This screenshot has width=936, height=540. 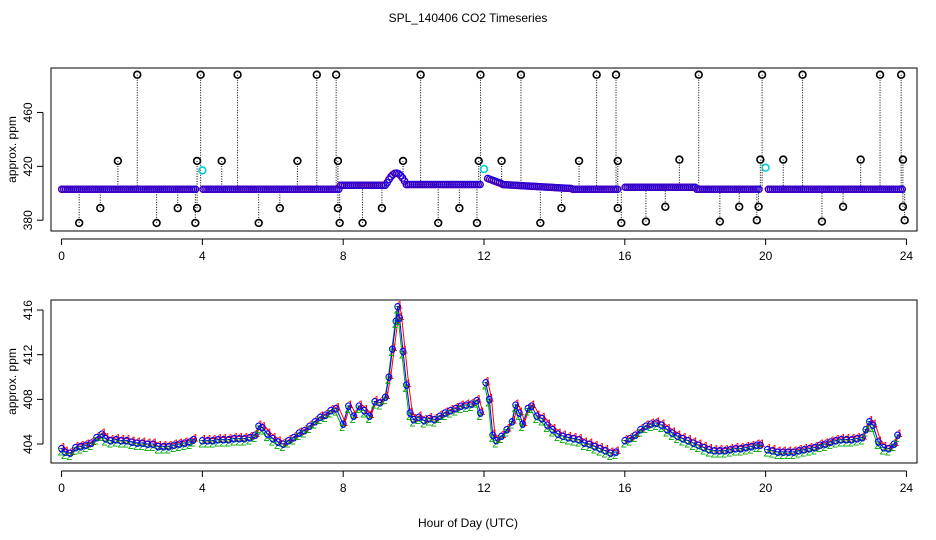 What do you see at coordinates (32, 166) in the screenshot?
I see `top-y-axis: 380 420 460` at bounding box center [32, 166].